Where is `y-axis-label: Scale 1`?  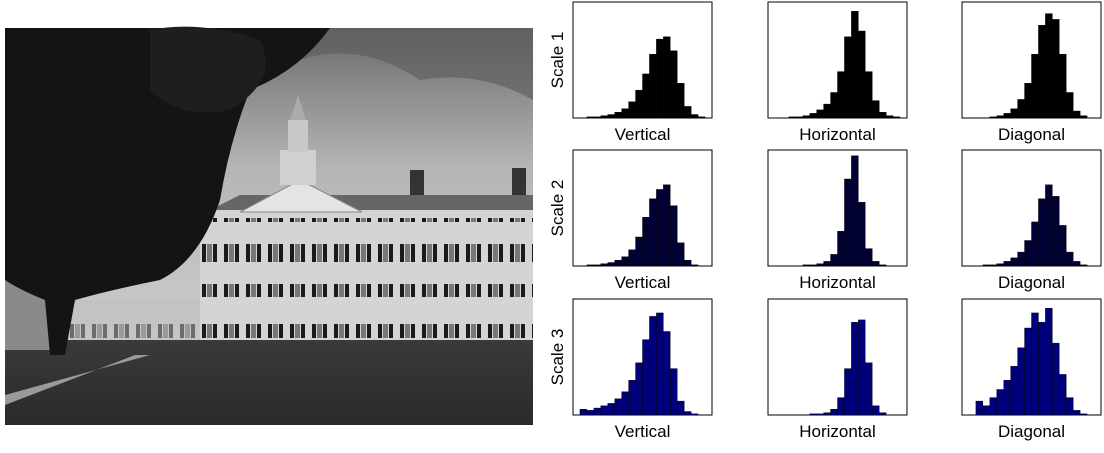
y-axis-label: Scale 1 is located at coordinates (557, 60).